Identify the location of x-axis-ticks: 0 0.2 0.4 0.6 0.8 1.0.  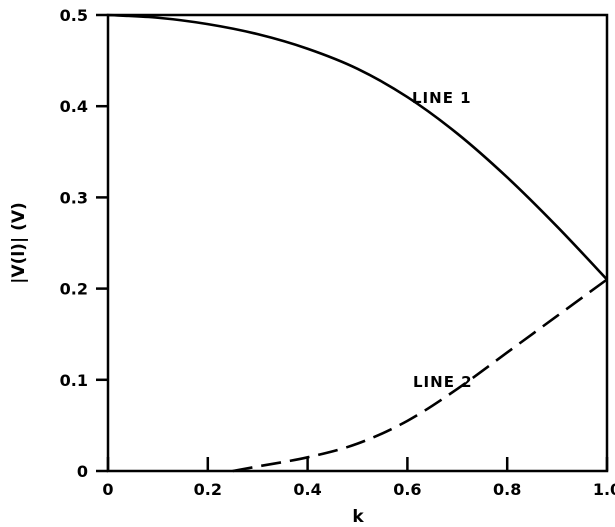
(358, 478).